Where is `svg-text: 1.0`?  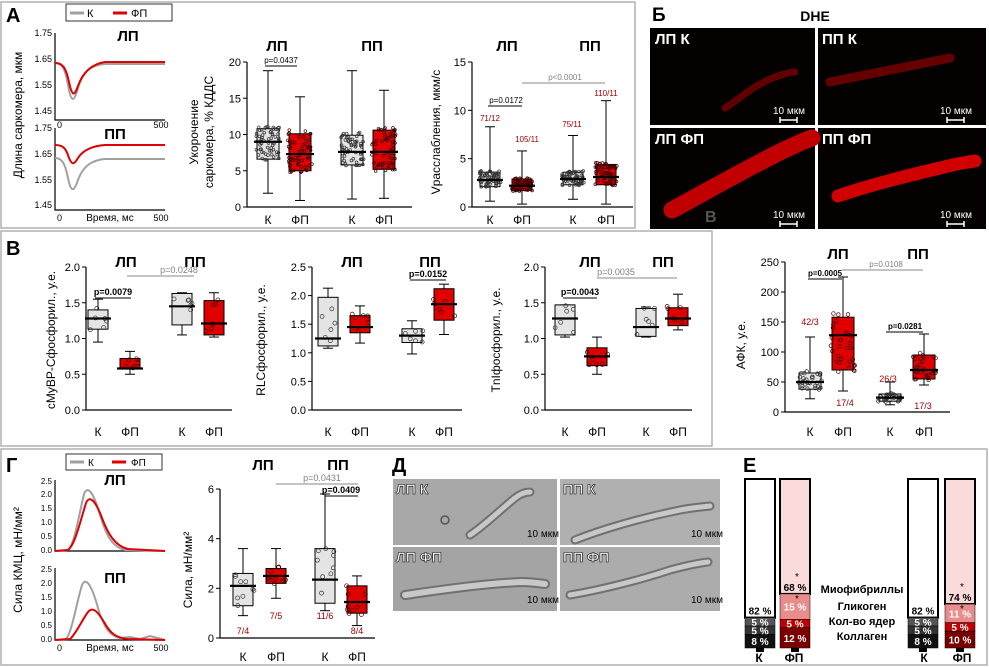 svg-text: 1.0 is located at coordinates (47, 522).